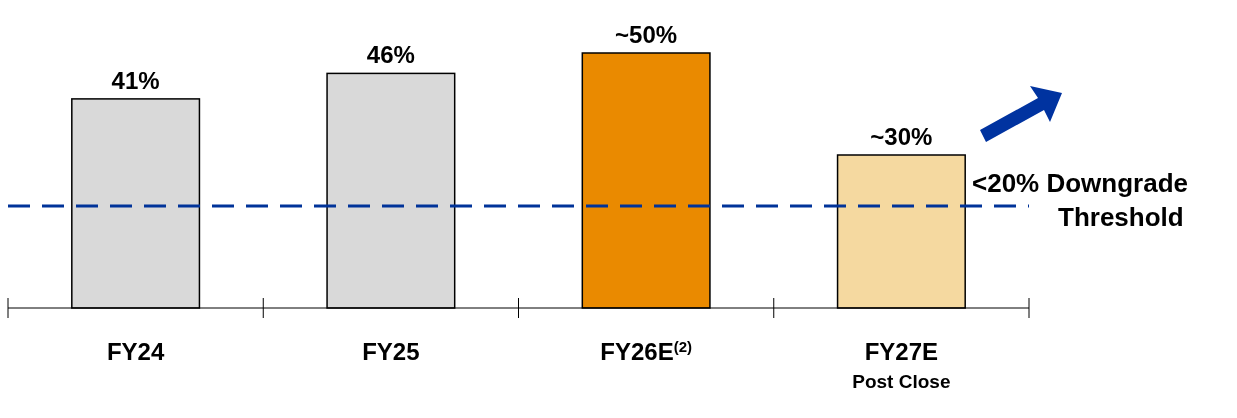 The width and height of the screenshot is (1237, 418). Describe the element at coordinates (901, 136) in the screenshot. I see `data-label: ~30%` at that location.